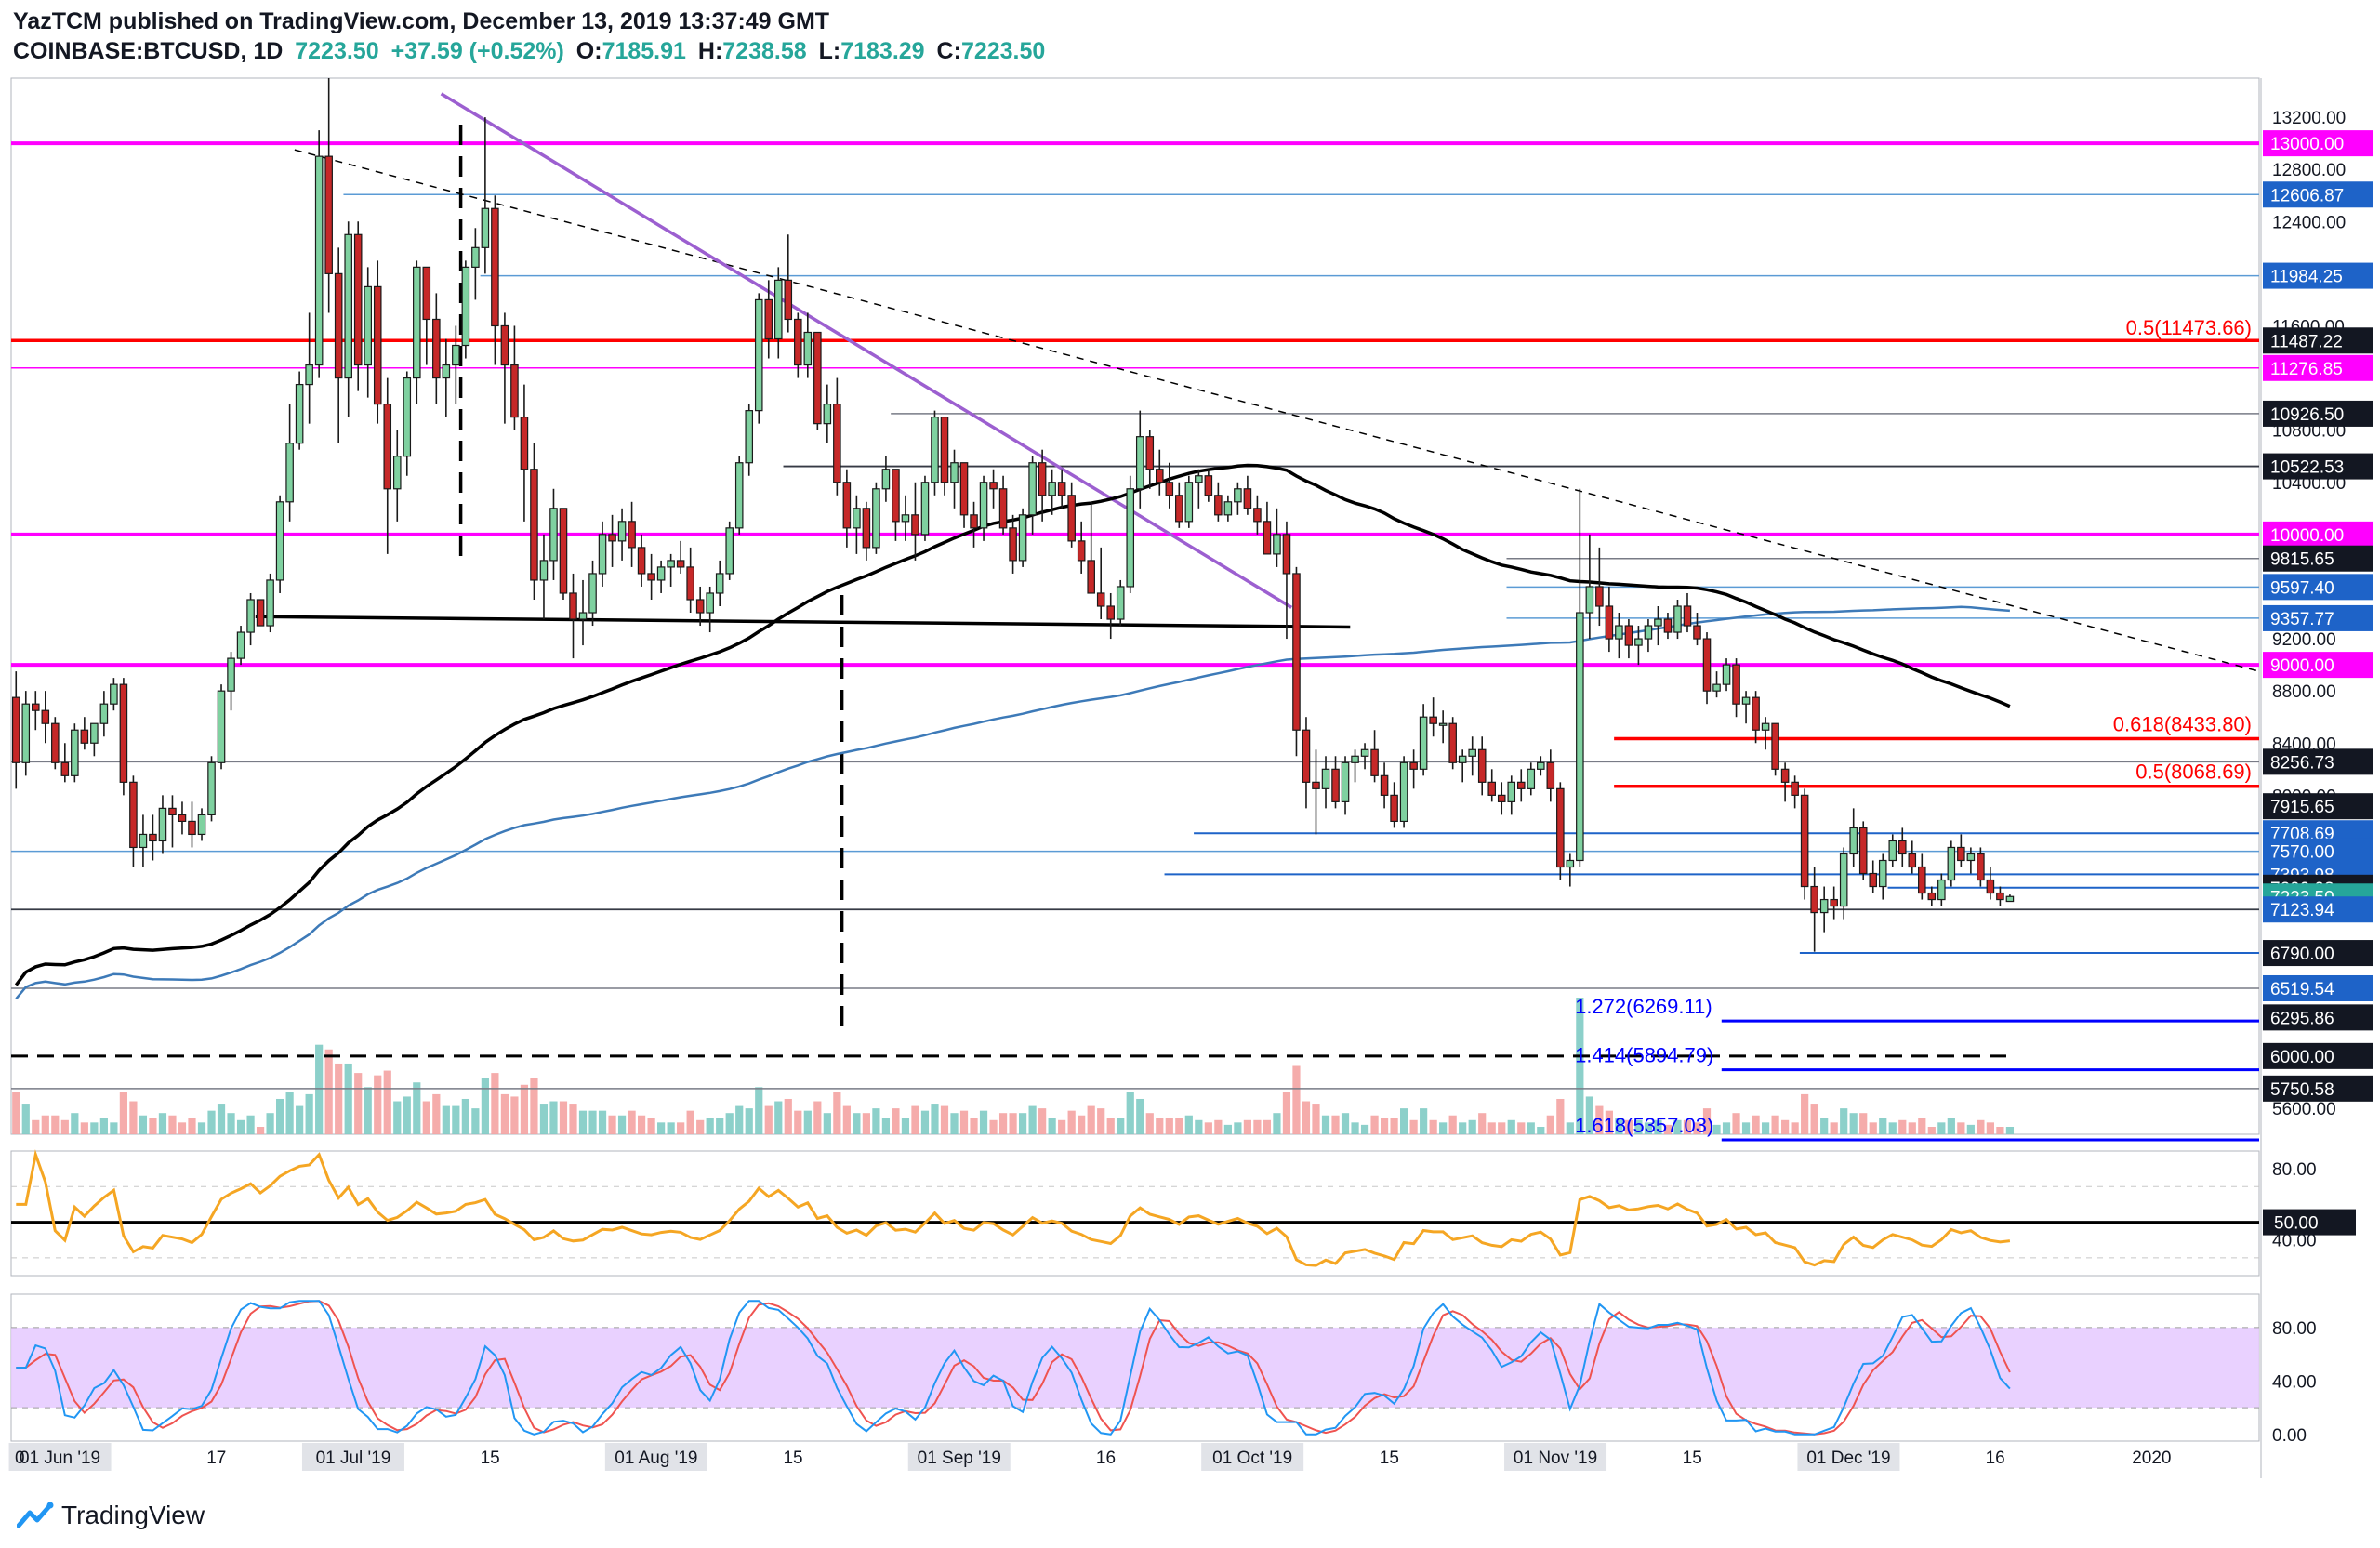 The width and height of the screenshot is (2380, 1548). What do you see at coordinates (2318, 953) in the screenshot?
I see `level-label: 6790.00` at bounding box center [2318, 953].